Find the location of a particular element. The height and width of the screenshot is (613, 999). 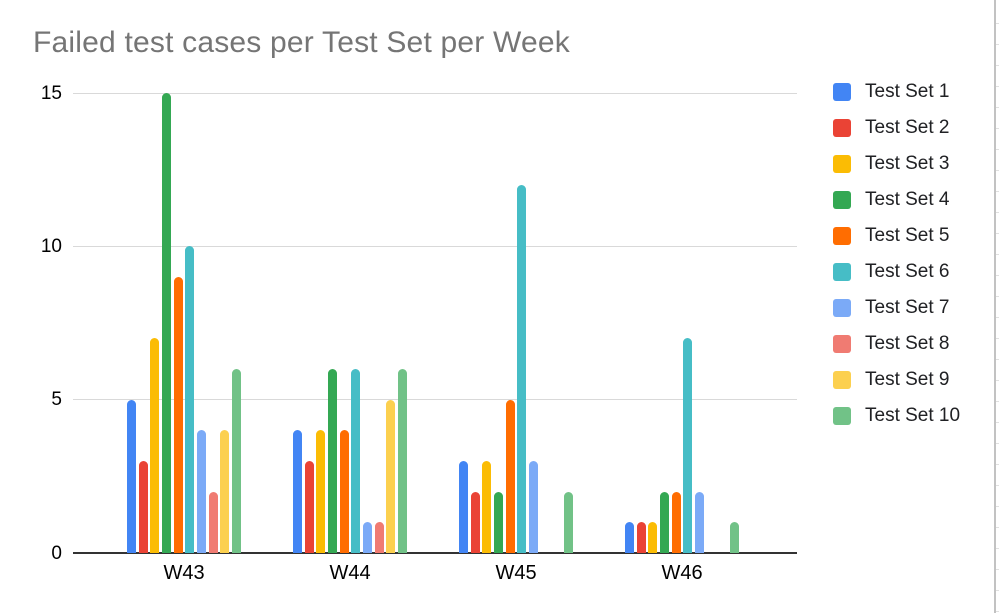

y-axis-tick-label: 15 is located at coordinates (51, 93).